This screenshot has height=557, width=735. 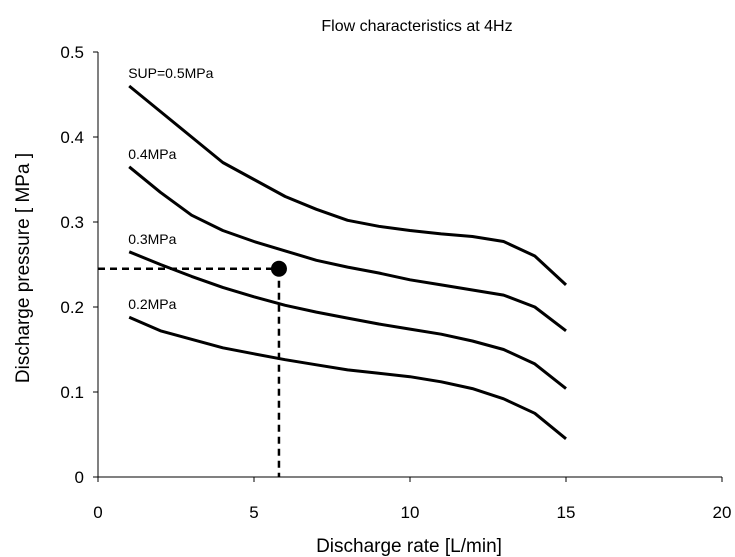 What do you see at coordinates (97, 512) in the screenshot?
I see `x-tick-label: 0` at bounding box center [97, 512].